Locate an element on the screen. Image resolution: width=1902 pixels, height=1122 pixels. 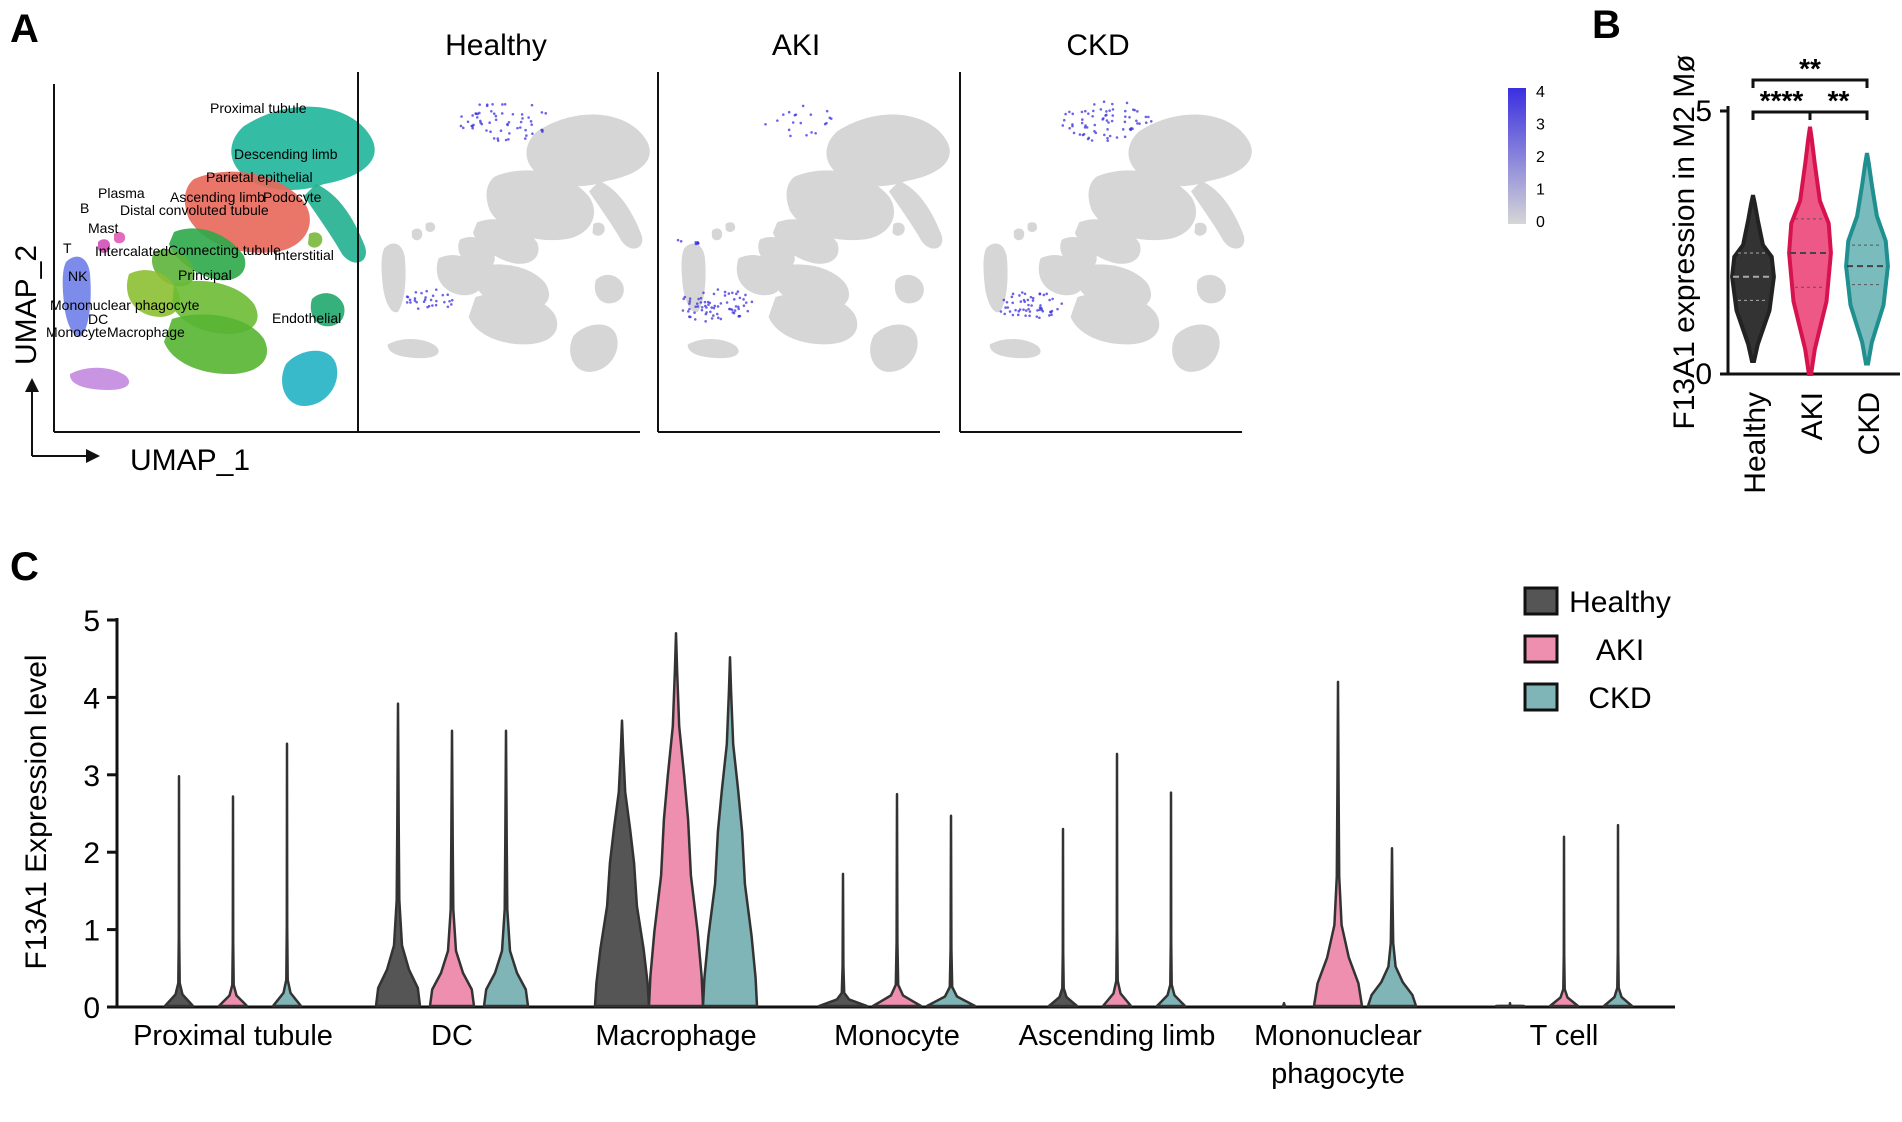
feature-plot-aki: AKI is located at coordinates (803, 231).